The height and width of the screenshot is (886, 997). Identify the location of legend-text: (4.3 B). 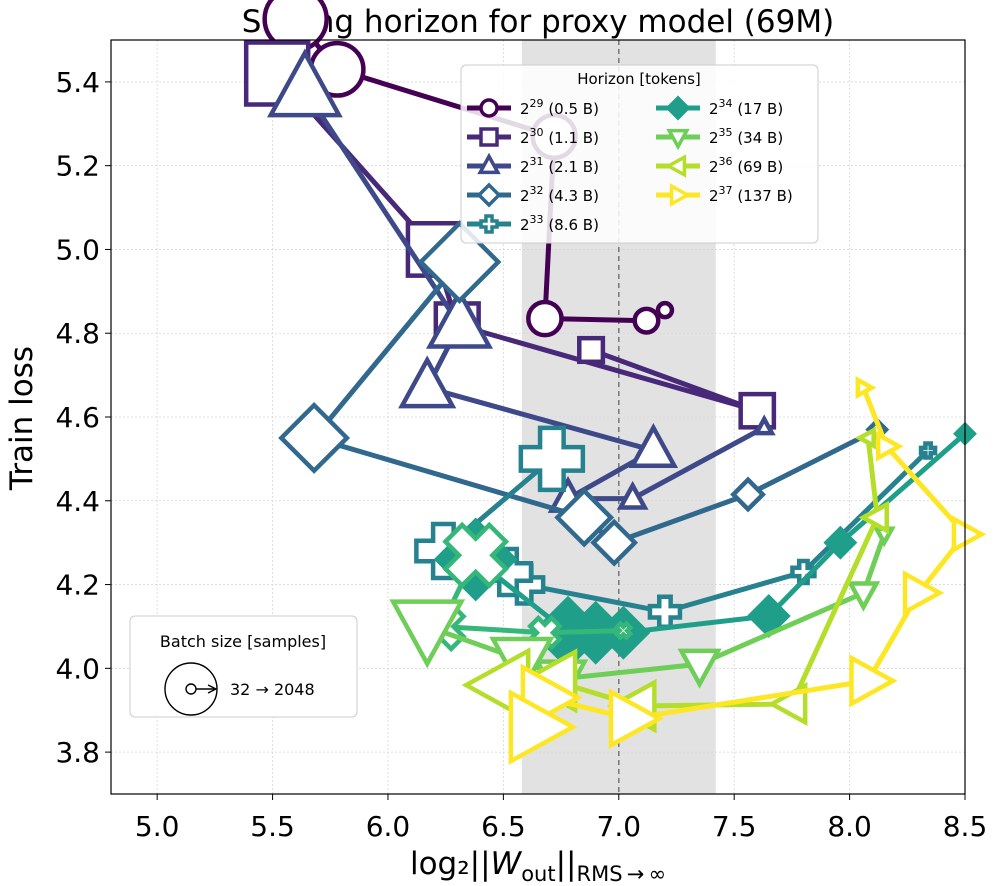
(571, 196).